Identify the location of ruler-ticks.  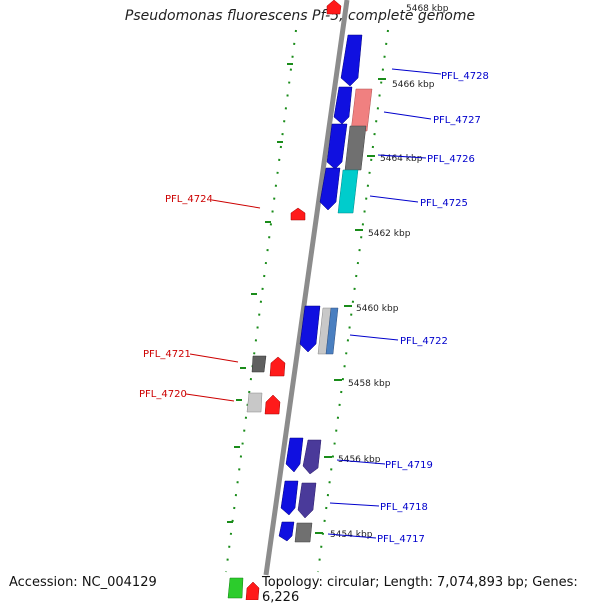
(350, 306).